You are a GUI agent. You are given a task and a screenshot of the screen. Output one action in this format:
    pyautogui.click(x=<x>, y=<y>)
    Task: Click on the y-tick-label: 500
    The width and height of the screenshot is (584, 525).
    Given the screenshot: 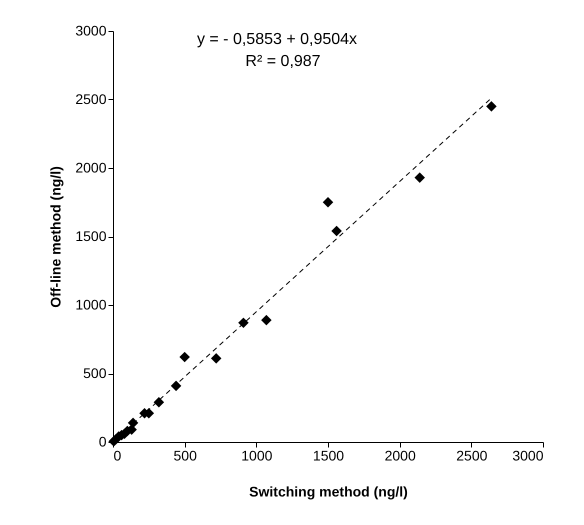 What is the action you would take?
    pyautogui.click(x=95, y=373)
    